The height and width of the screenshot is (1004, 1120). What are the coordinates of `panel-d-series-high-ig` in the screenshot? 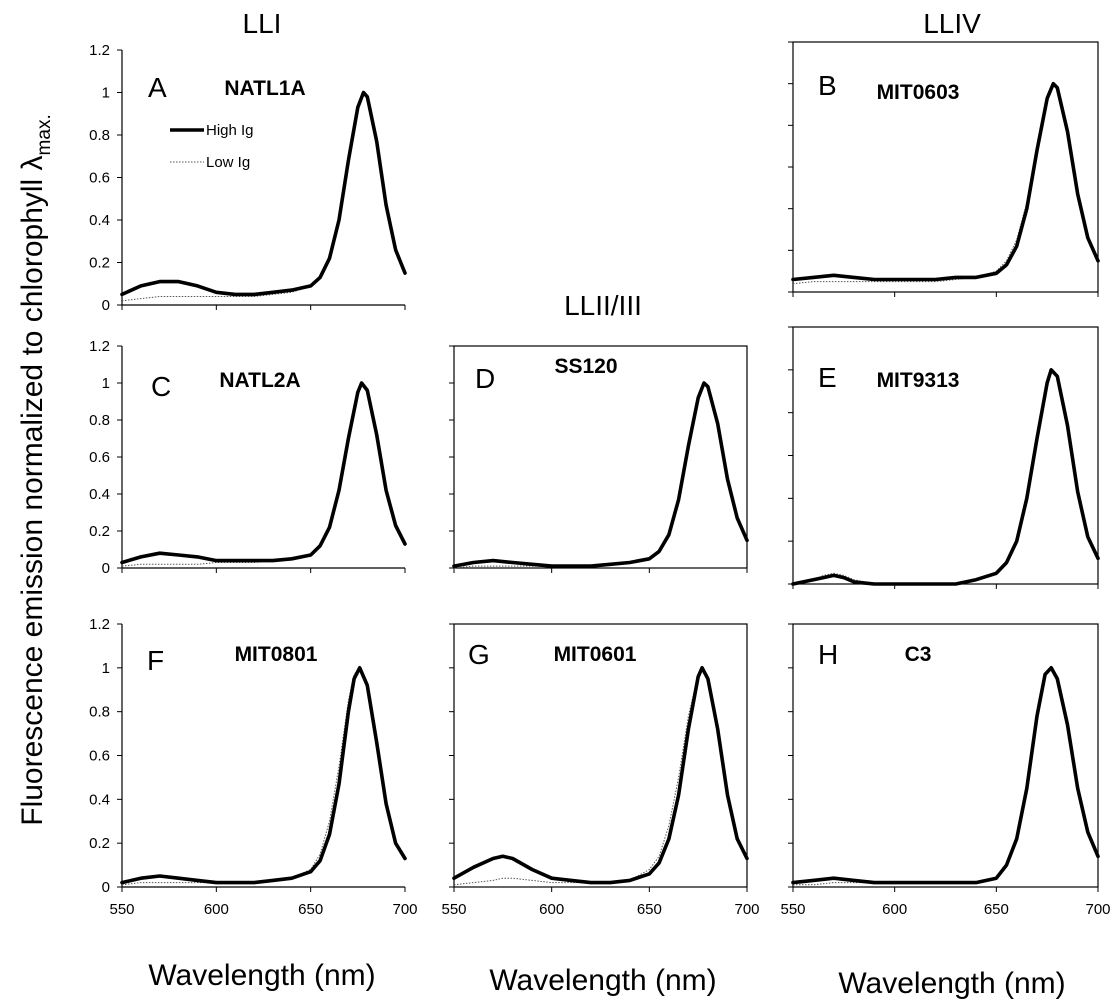 It's located at (600, 474).